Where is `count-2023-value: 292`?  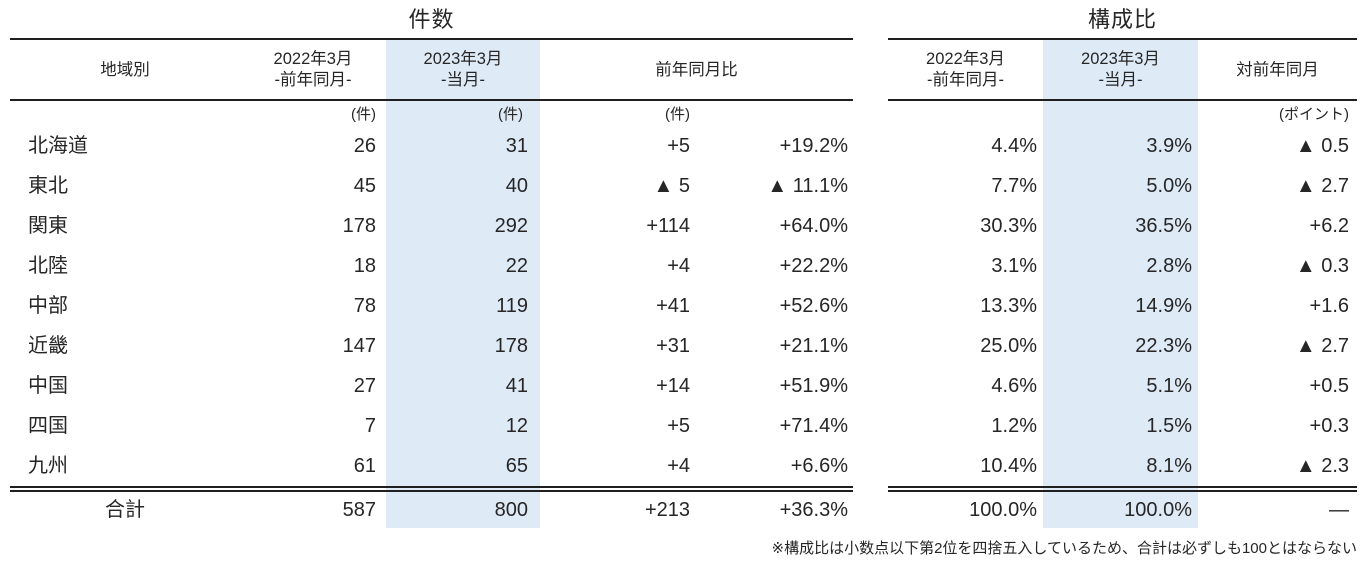 count-2023-value: 292 is located at coordinates (511, 226).